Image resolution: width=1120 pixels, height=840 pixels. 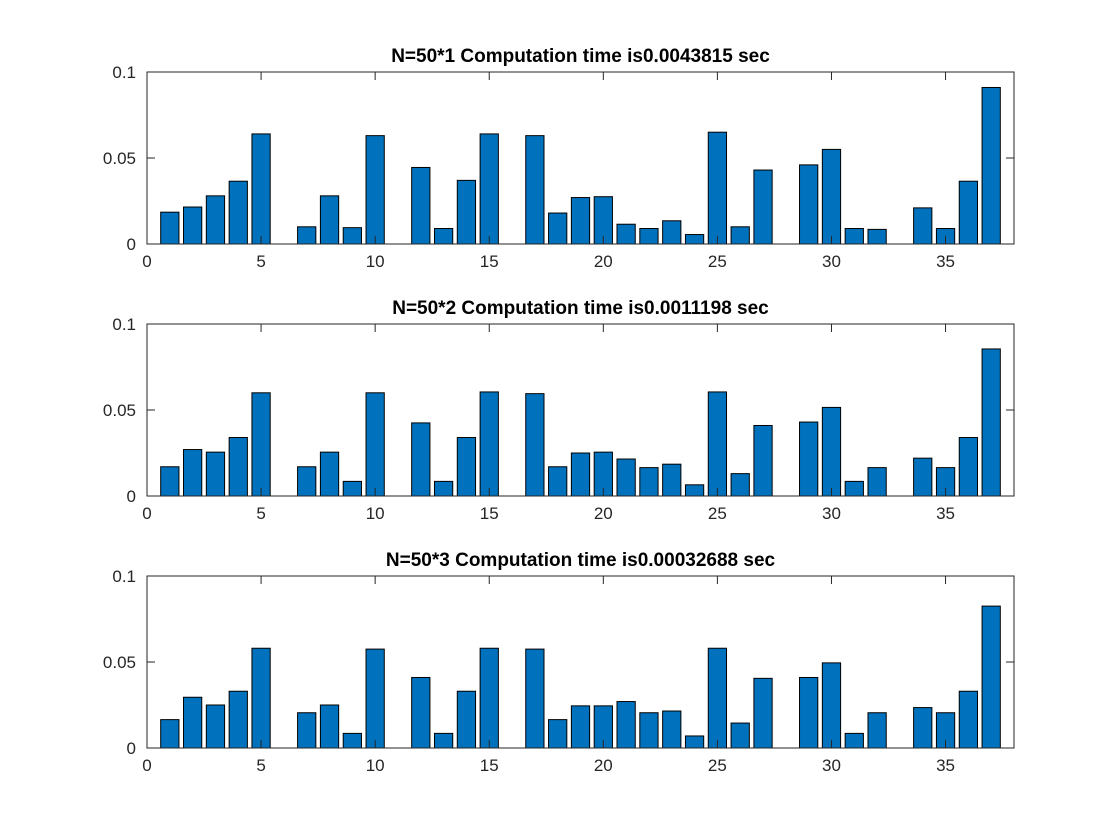 I want to click on subplot-title: N=50*3 Computation time is0.00032688 sec, so click(x=581, y=560).